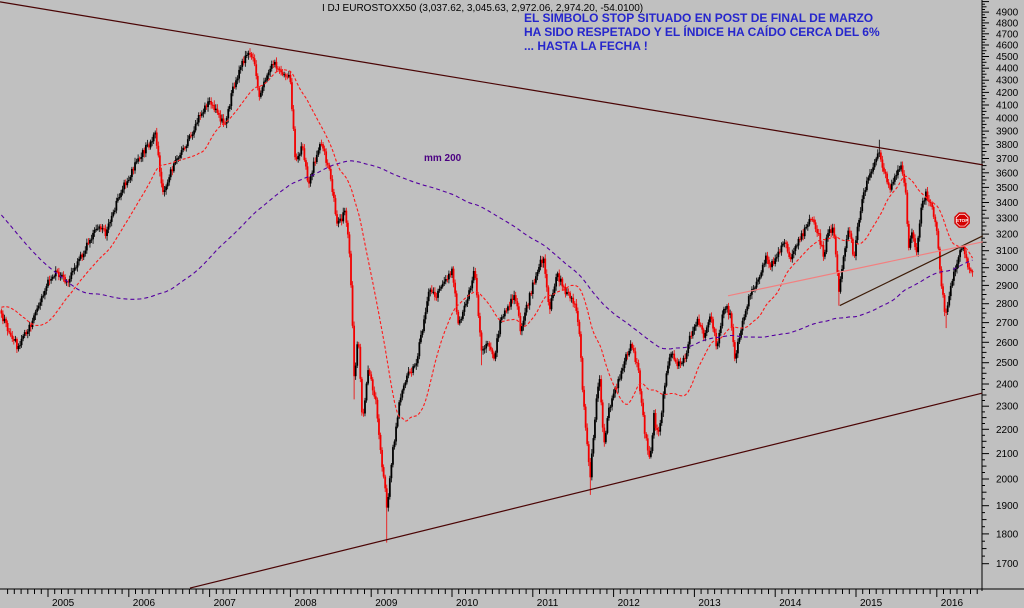 The image size is (1024, 608). I want to click on y-tick-label: 2600, so click(1007, 343).